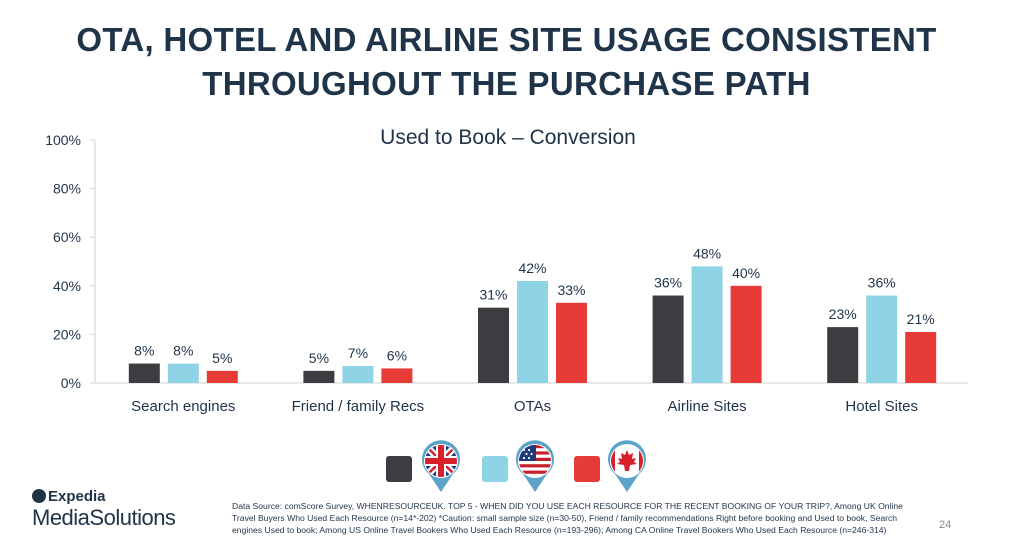  Describe the element at coordinates (571, 290) in the screenshot. I see `data-label: 33%` at that location.